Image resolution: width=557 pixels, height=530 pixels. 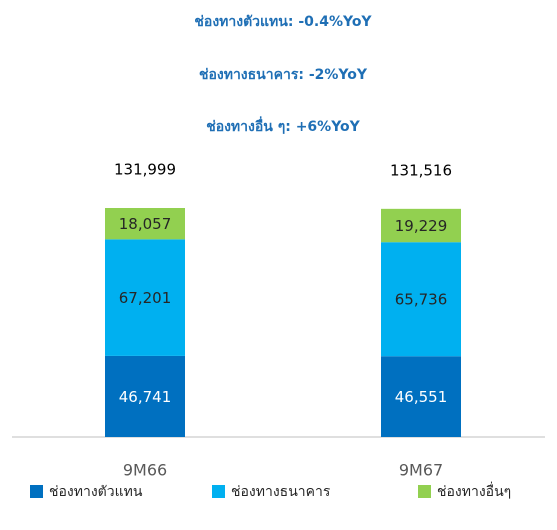 I want to click on total-label: 131,999, so click(x=145, y=170).